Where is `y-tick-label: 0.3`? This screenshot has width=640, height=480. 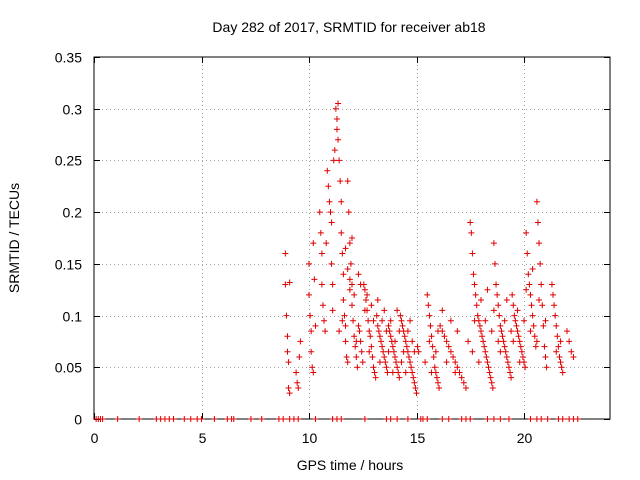 y-tick-label: 0.3 is located at coordinates (73, 110).